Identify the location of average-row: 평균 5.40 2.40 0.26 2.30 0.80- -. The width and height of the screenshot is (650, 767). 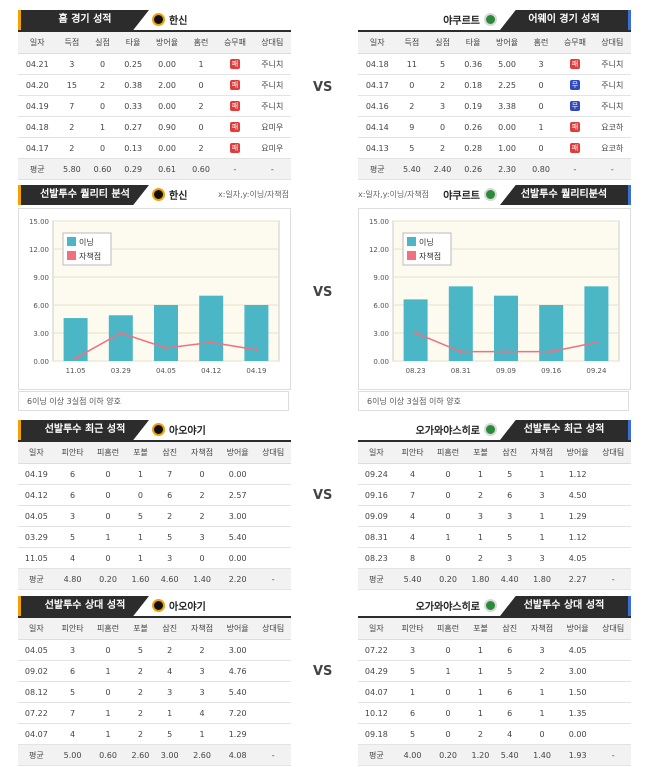
(494, 169).